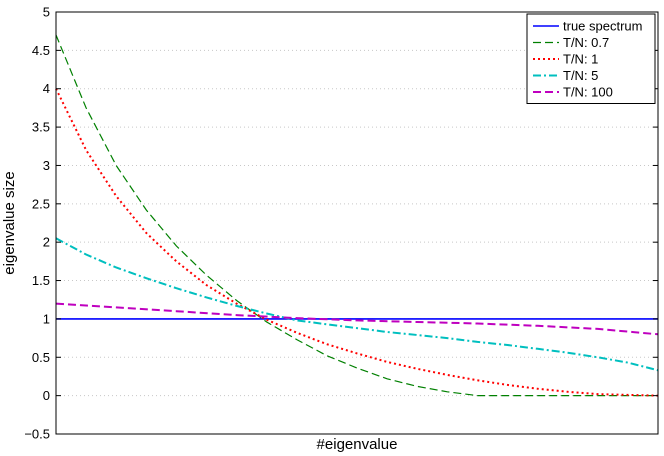 The height and width of the screenshot is (456, 664). What do you see at coordinates (357, 444) in the screenshot?
I see `x-axis-label: #eigenvalue` at bounding box center [357, 444].